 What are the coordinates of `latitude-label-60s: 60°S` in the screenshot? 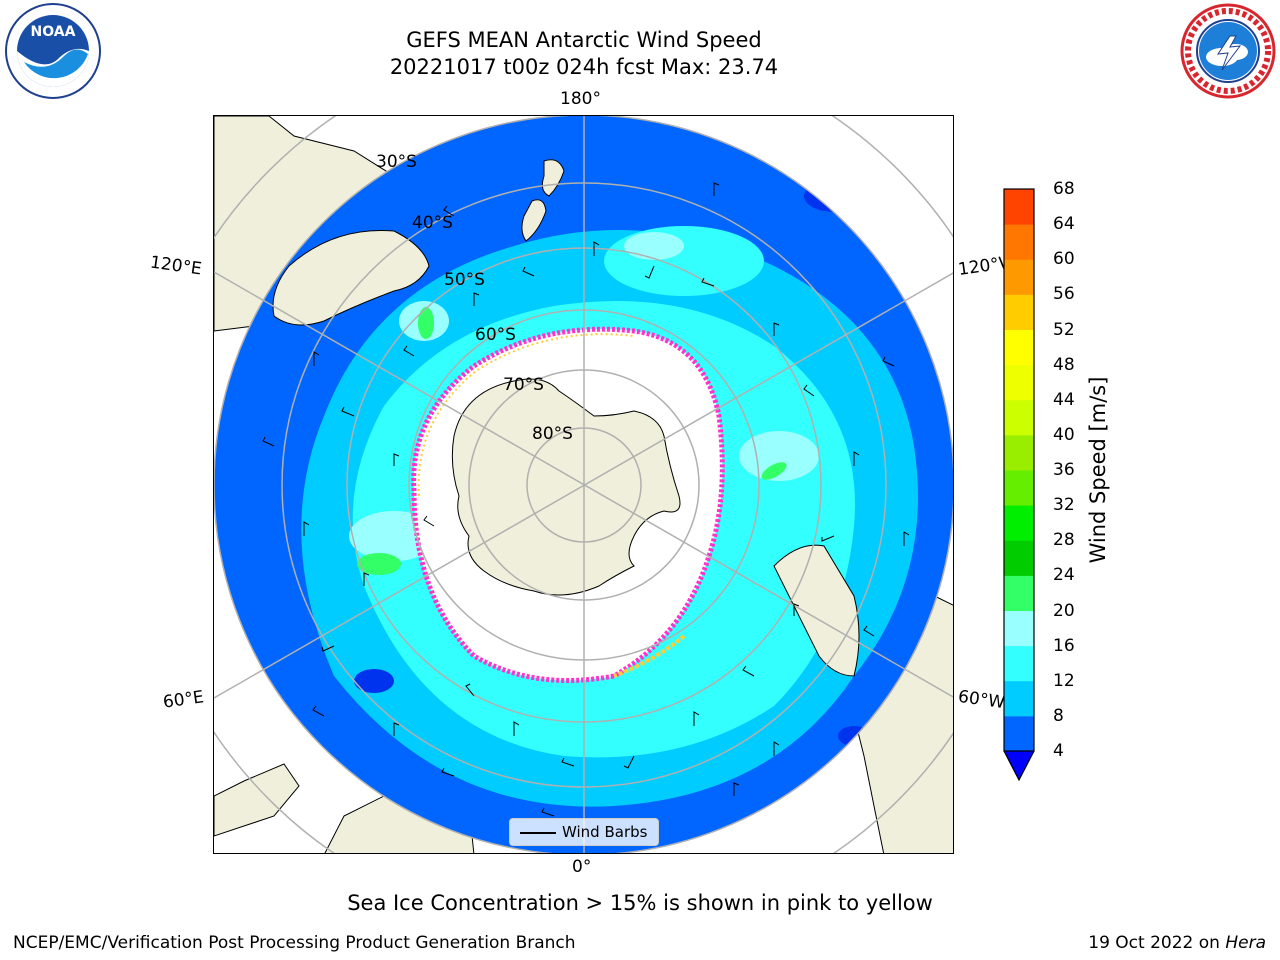 It's located at (495, 335).